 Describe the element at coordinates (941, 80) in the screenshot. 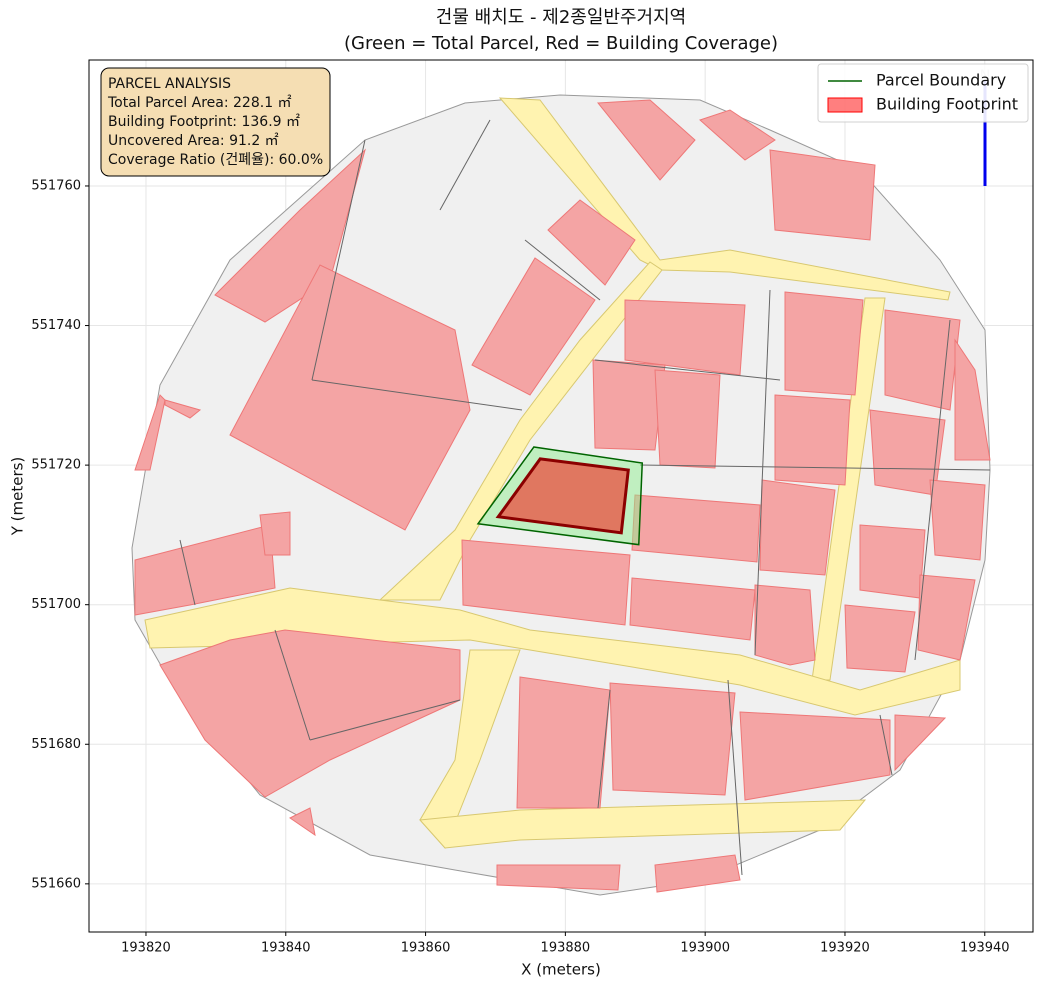

I see `legend-label: Parcel Boundary` at that location.